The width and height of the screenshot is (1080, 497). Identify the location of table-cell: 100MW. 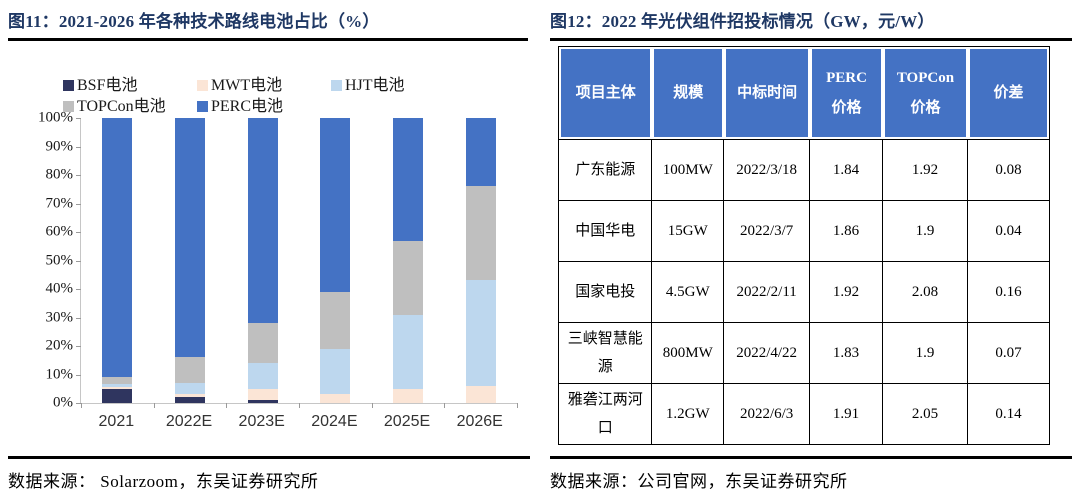
(688, 170).